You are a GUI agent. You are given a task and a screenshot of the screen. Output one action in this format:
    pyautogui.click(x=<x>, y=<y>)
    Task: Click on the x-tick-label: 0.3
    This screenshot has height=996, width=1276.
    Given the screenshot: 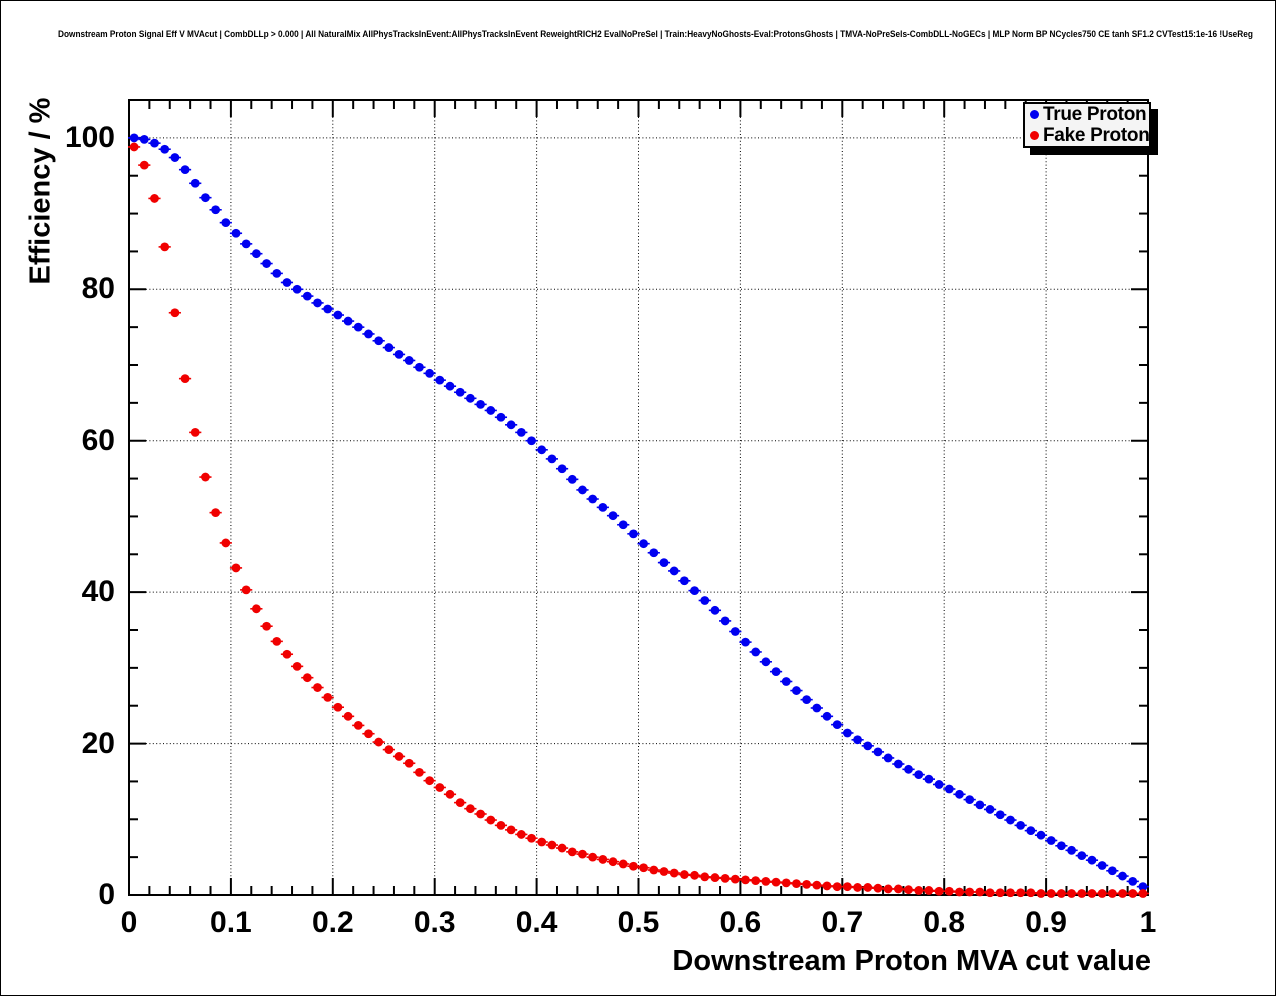 What is the action you would take?
    pyautogui.click(x=434, y=922)
    